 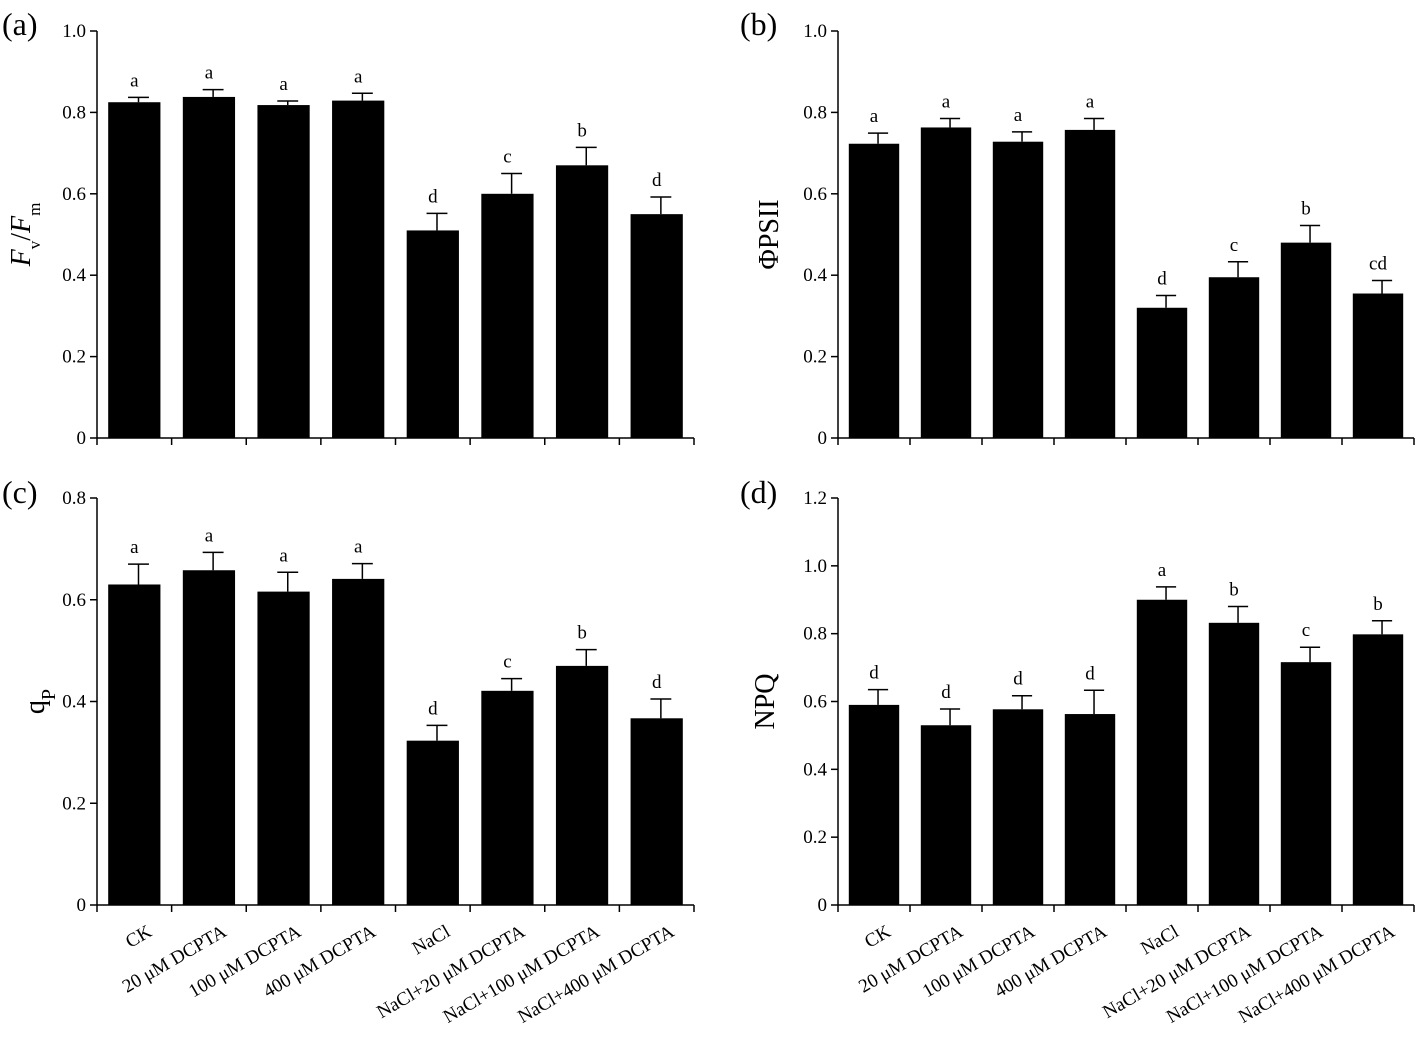 What do you see at coordinates (21, 237) in the screenshot?
I see `ylabel-part: /` at bounding box center [21, 237].